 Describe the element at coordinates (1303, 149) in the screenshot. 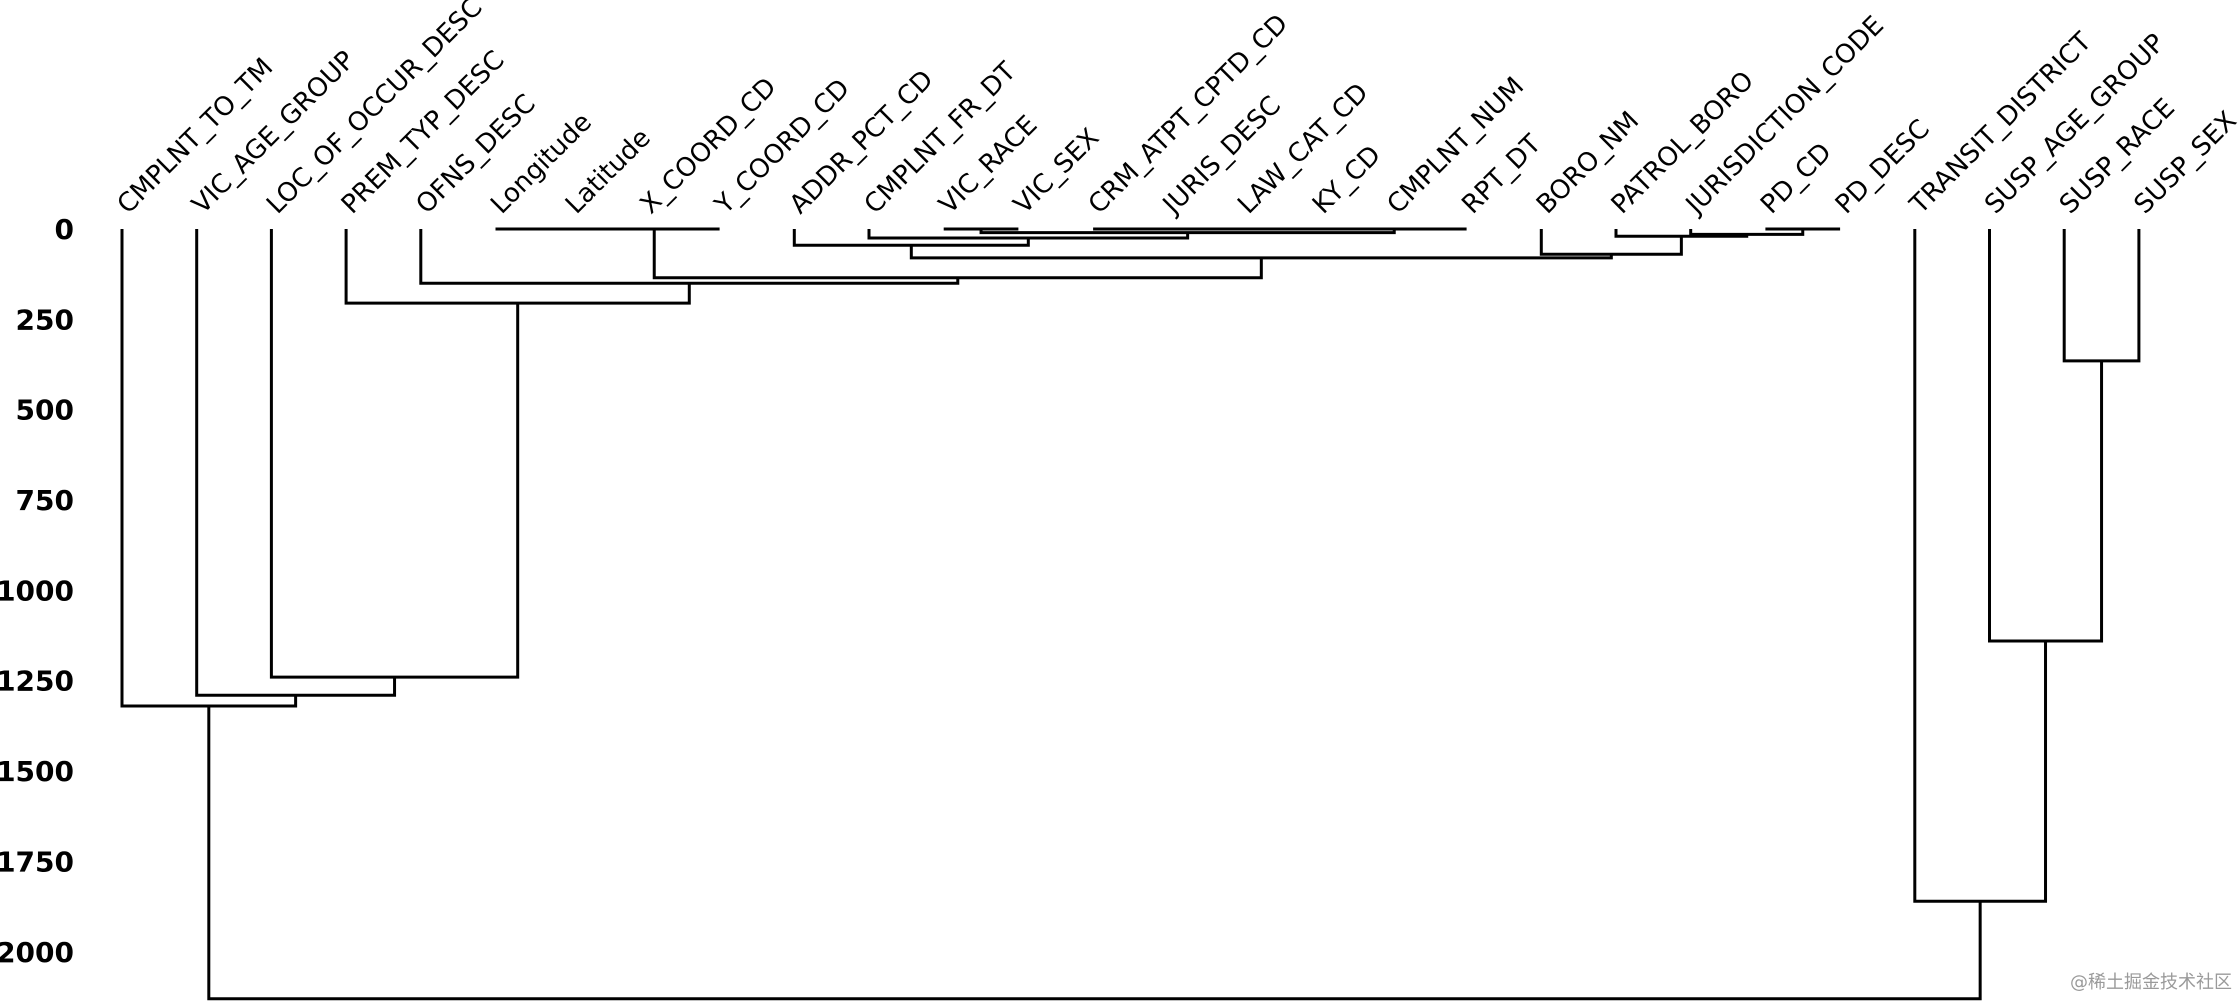

I see `leaf-label: LAW_CAT_CD` at that location.